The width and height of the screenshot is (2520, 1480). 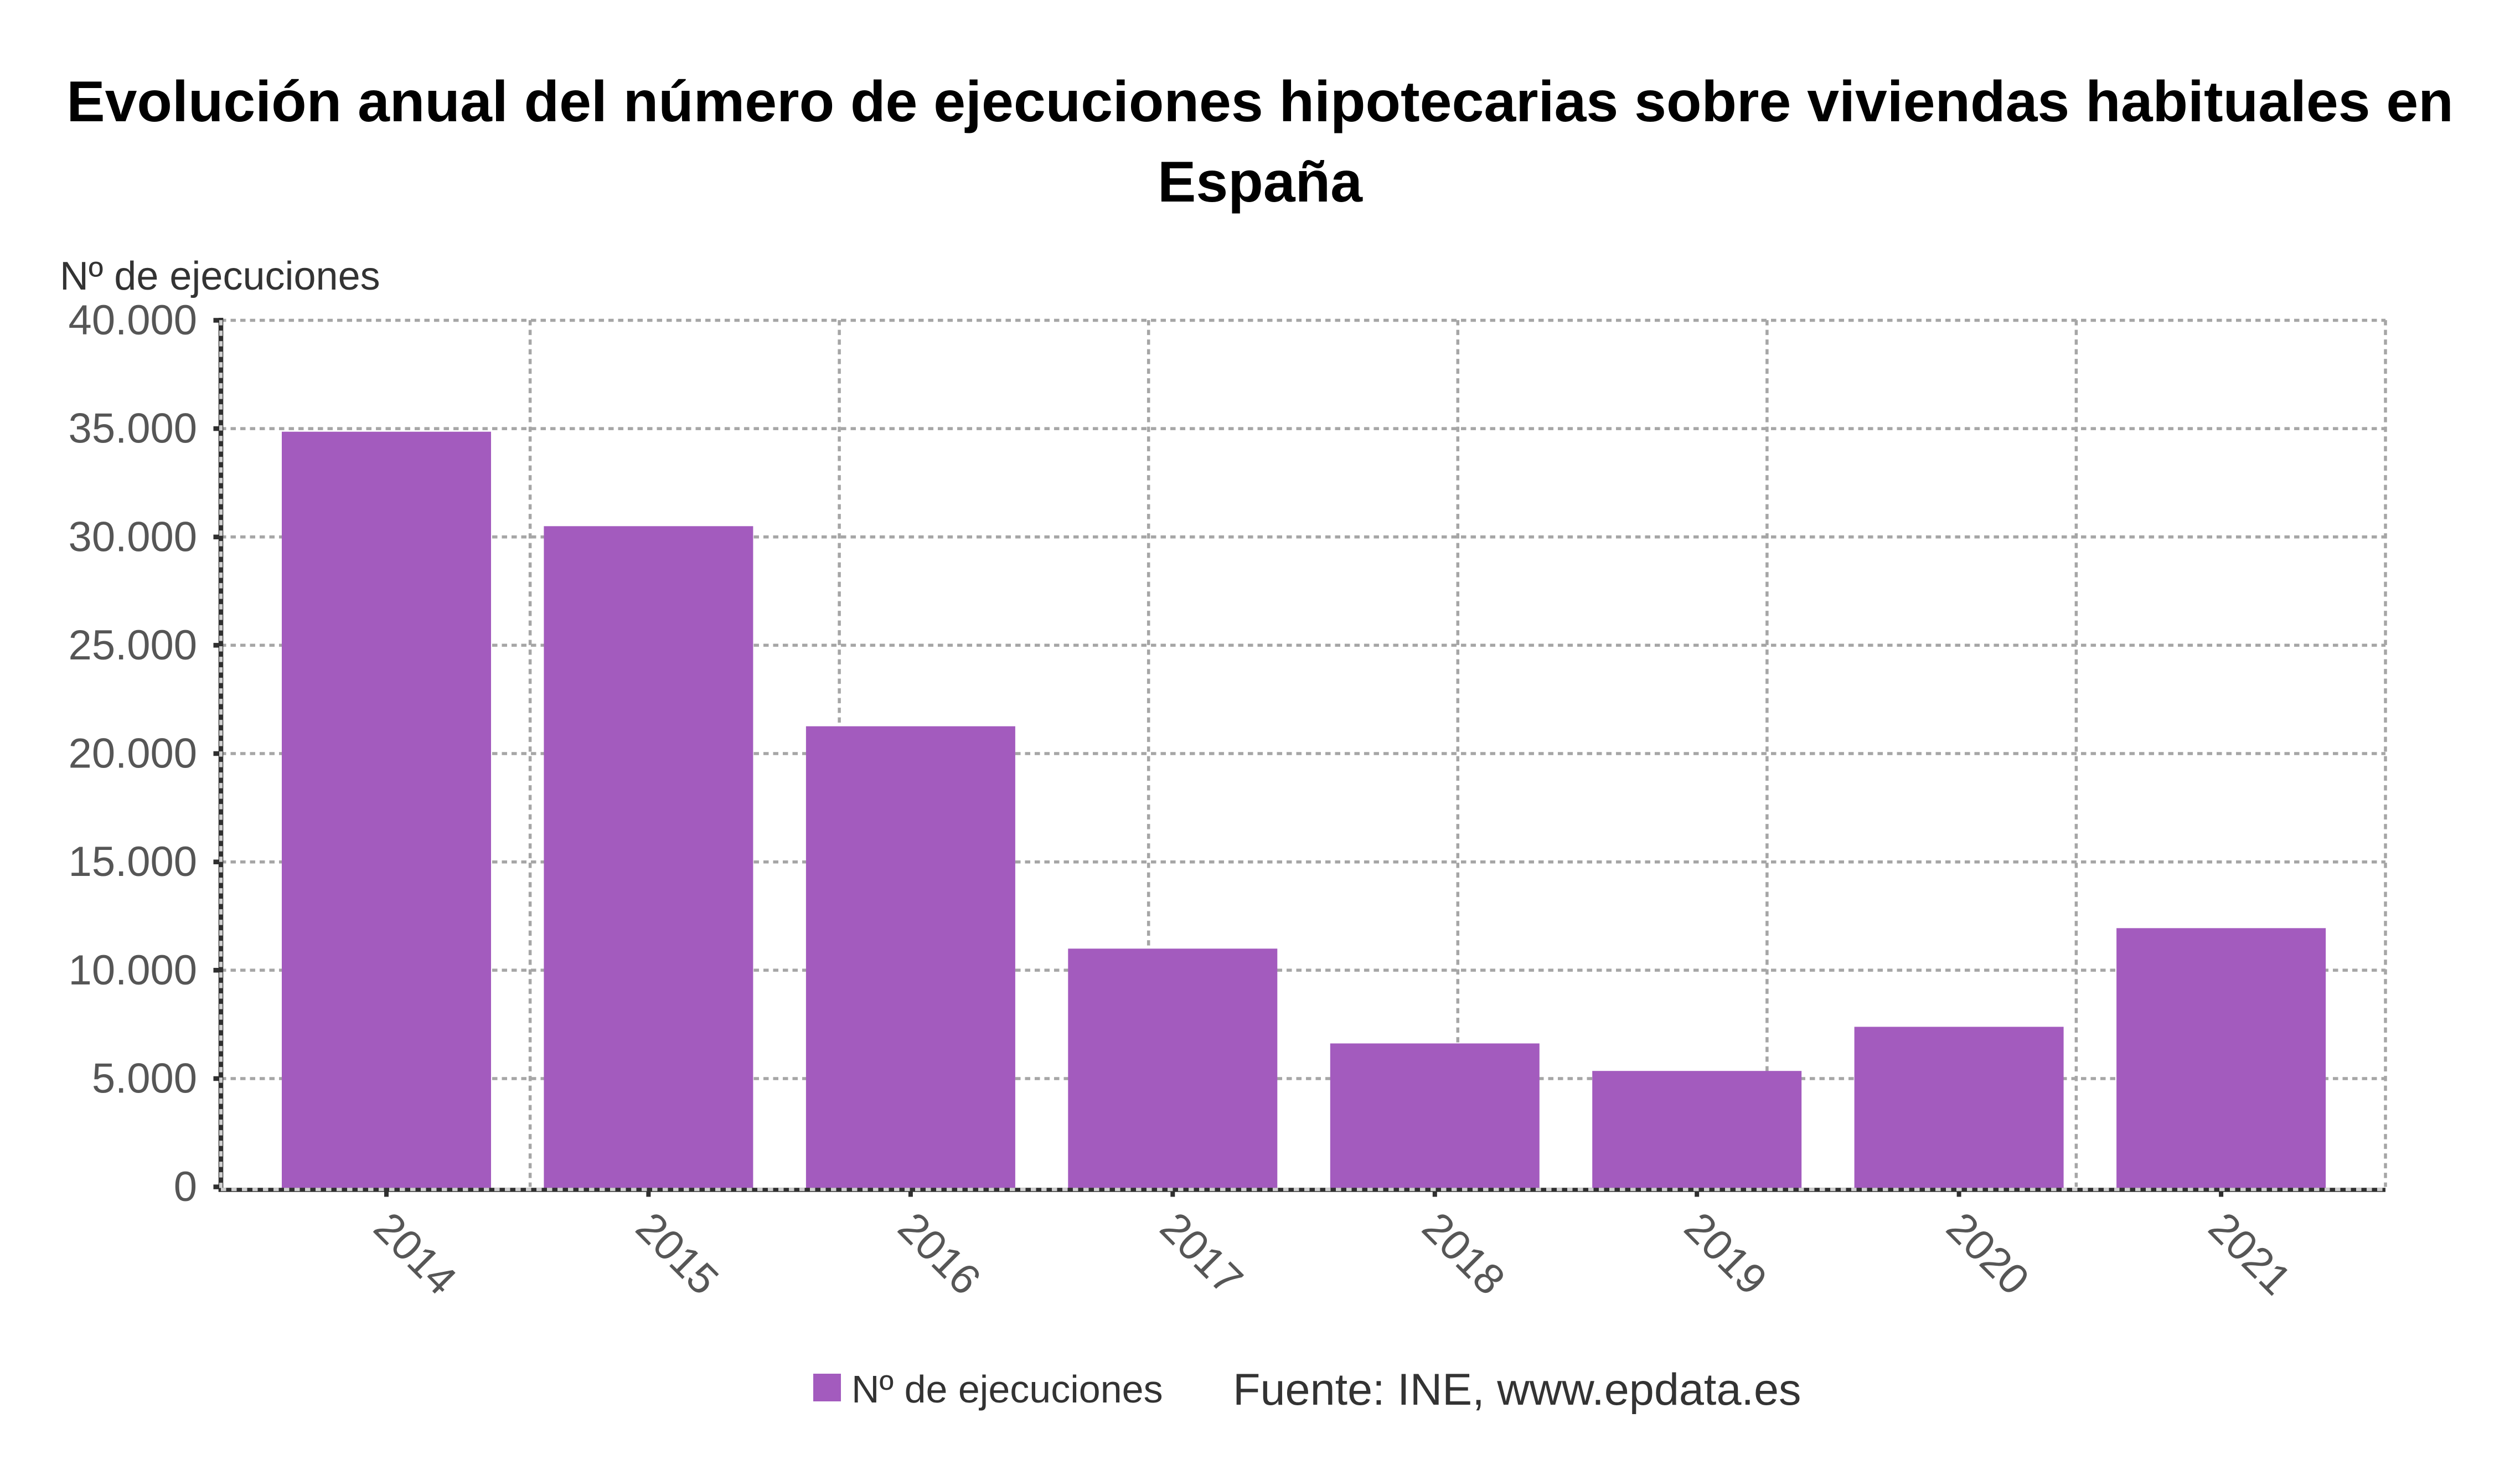 I want to click on svg-text: España, so click(x=1260, y=182).